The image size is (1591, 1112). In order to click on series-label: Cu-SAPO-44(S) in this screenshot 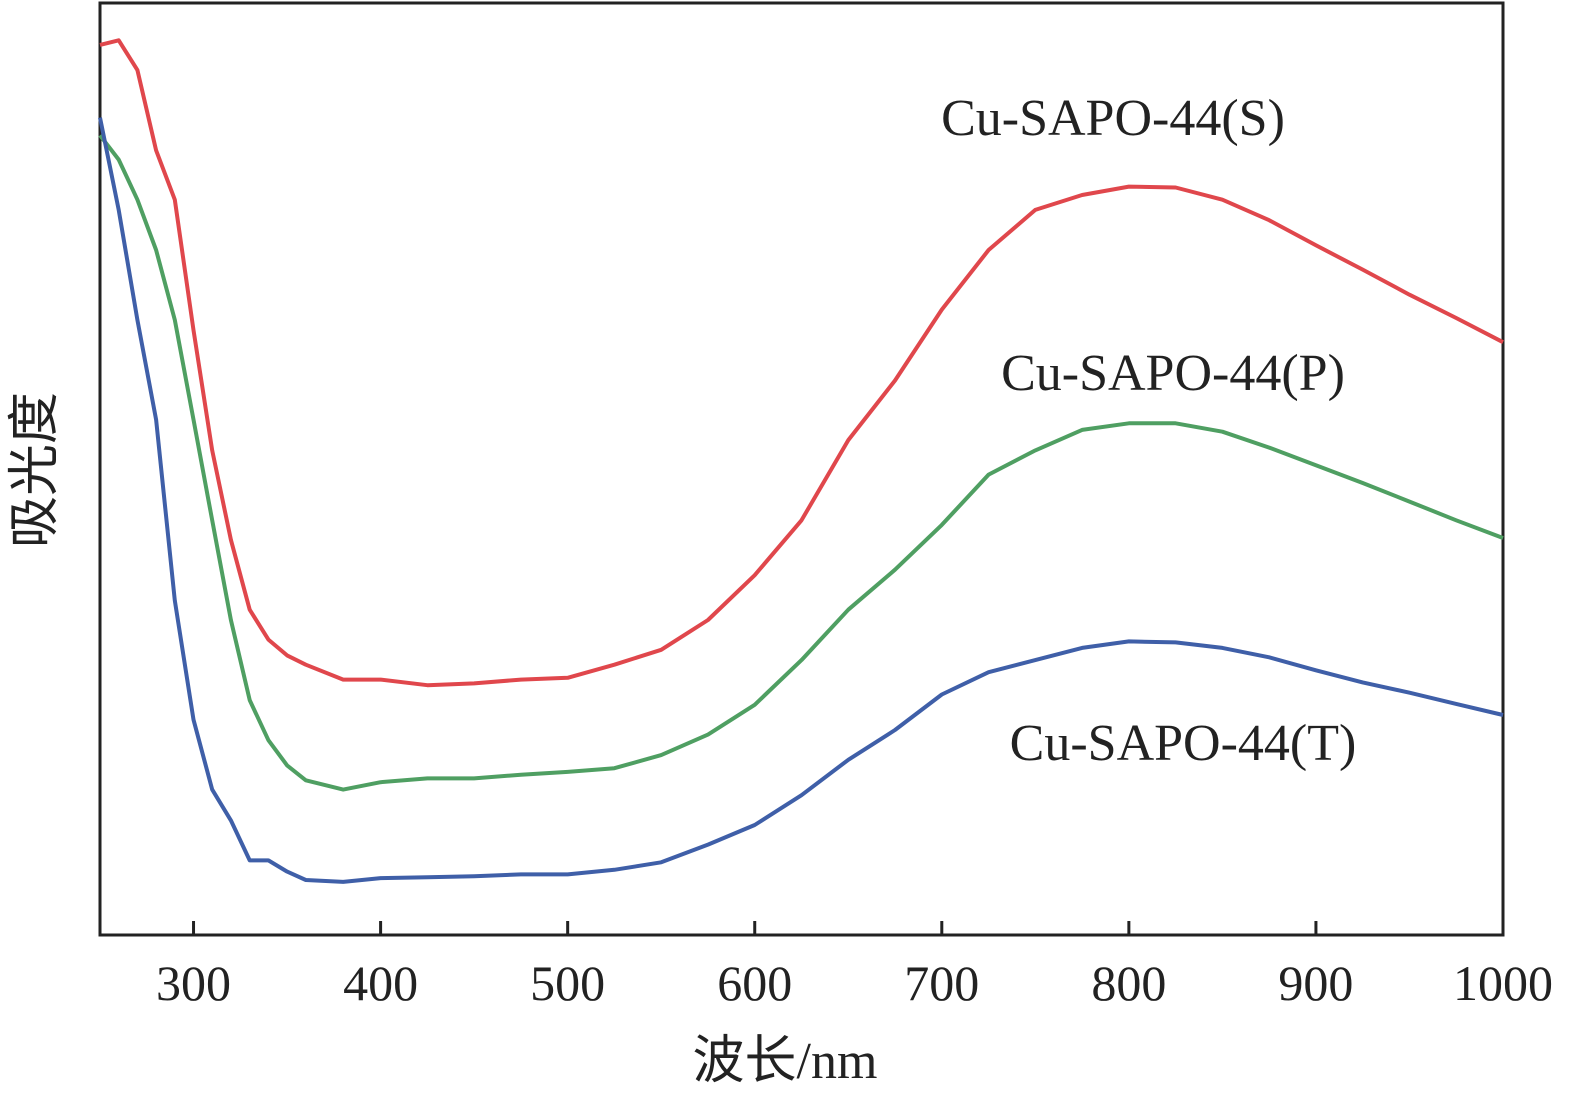, I will do `click(1113, 118)`.